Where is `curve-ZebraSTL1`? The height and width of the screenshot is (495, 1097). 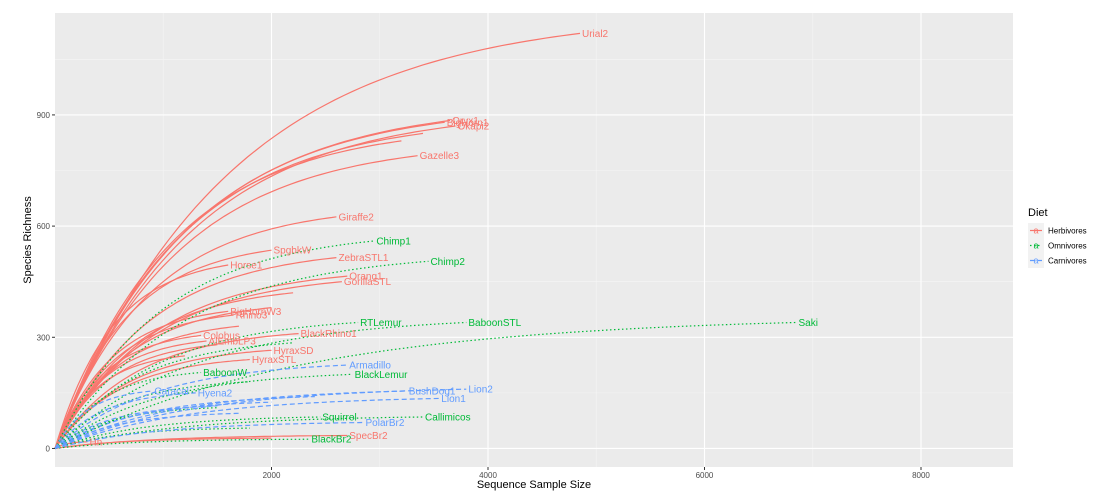
curve-ZebraSTL1 is located at coordinates (195, 353).